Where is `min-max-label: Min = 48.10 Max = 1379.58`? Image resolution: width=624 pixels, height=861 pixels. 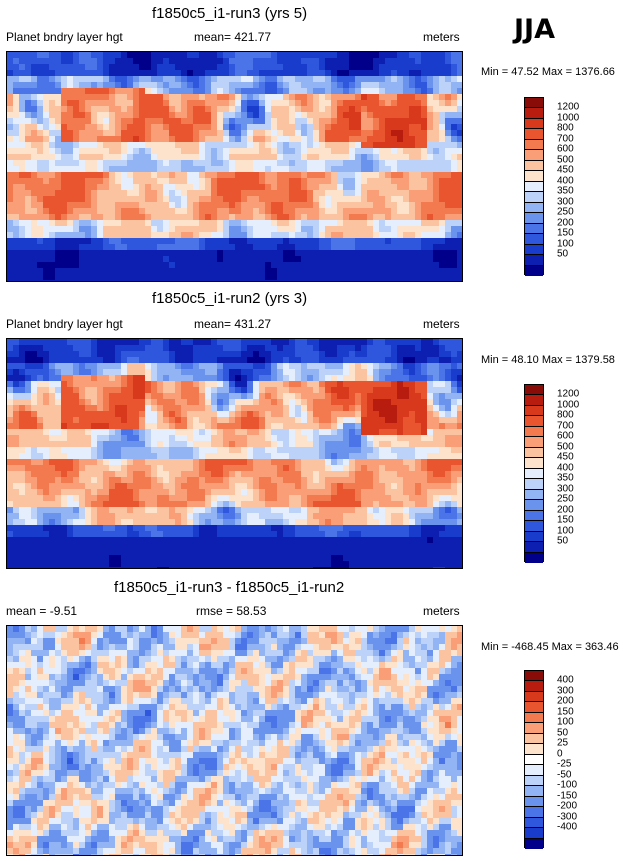
min-max-label: Min = 48.10 Max = 1379.58 is located at coordinates (548, 360).